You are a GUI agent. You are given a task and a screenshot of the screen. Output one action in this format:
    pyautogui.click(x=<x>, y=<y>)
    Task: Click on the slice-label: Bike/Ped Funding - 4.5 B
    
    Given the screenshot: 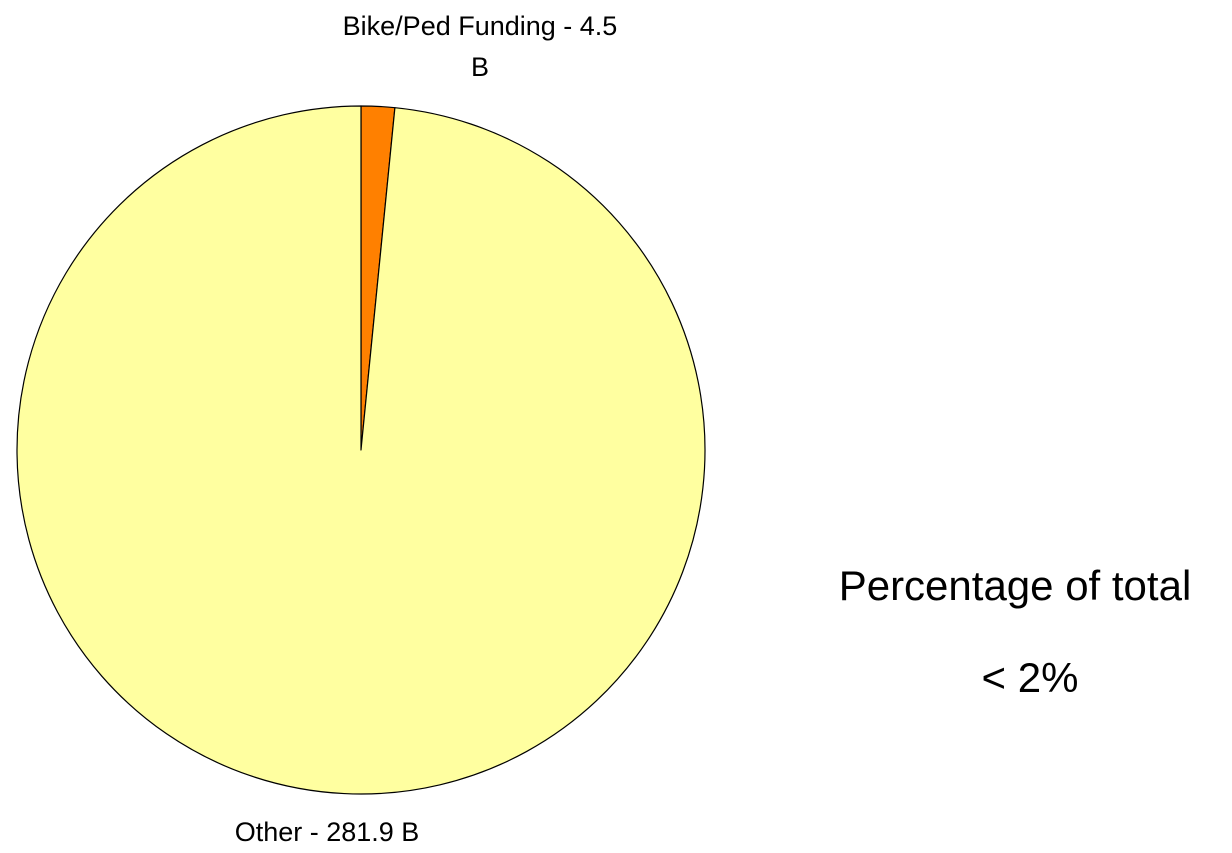 What is the action you would take?
    pyautogui.click(x=480, y=46)
    